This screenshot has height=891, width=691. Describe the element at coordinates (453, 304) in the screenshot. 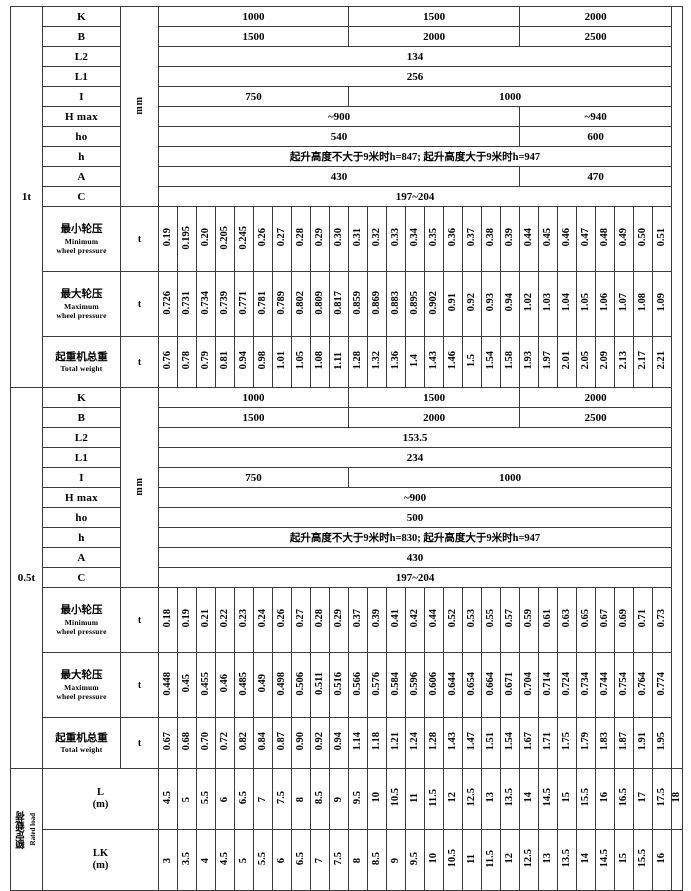

I see `max-wheel-pressure-value: 0.91` at that location.